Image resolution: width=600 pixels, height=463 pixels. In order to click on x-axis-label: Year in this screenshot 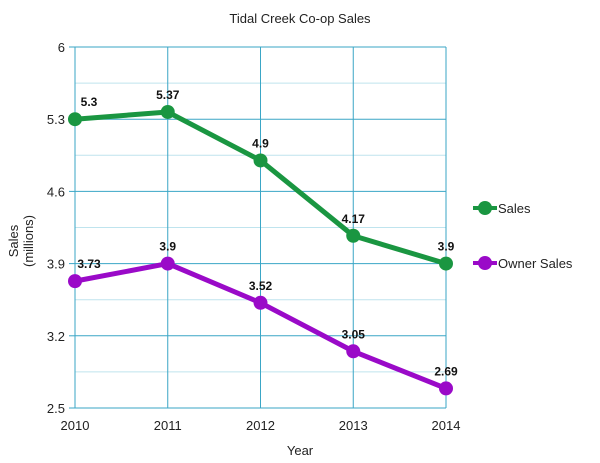, I will do `click(300, 450)`.